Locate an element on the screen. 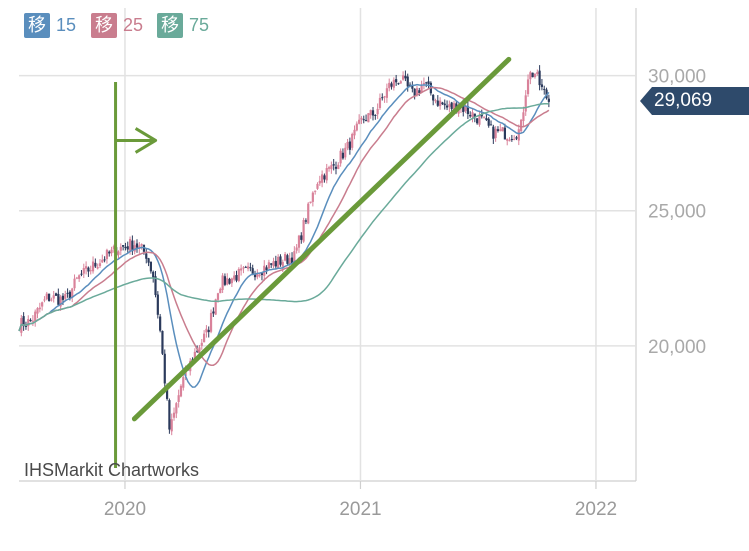  y-tick-label: 20,000 is located at coordinates (677, 347).